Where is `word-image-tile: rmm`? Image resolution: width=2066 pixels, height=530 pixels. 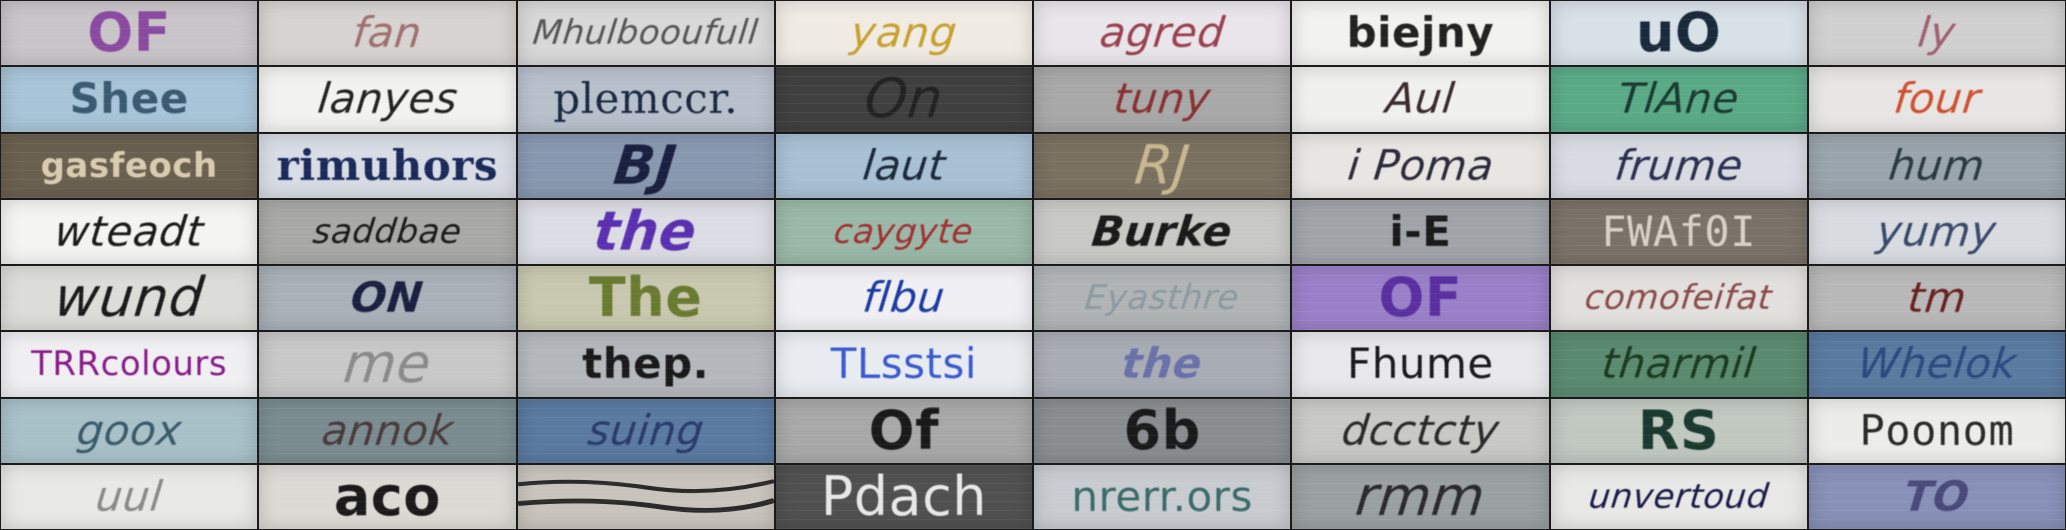
word-image-tile: rmm is located at coordinates (1420, 496).